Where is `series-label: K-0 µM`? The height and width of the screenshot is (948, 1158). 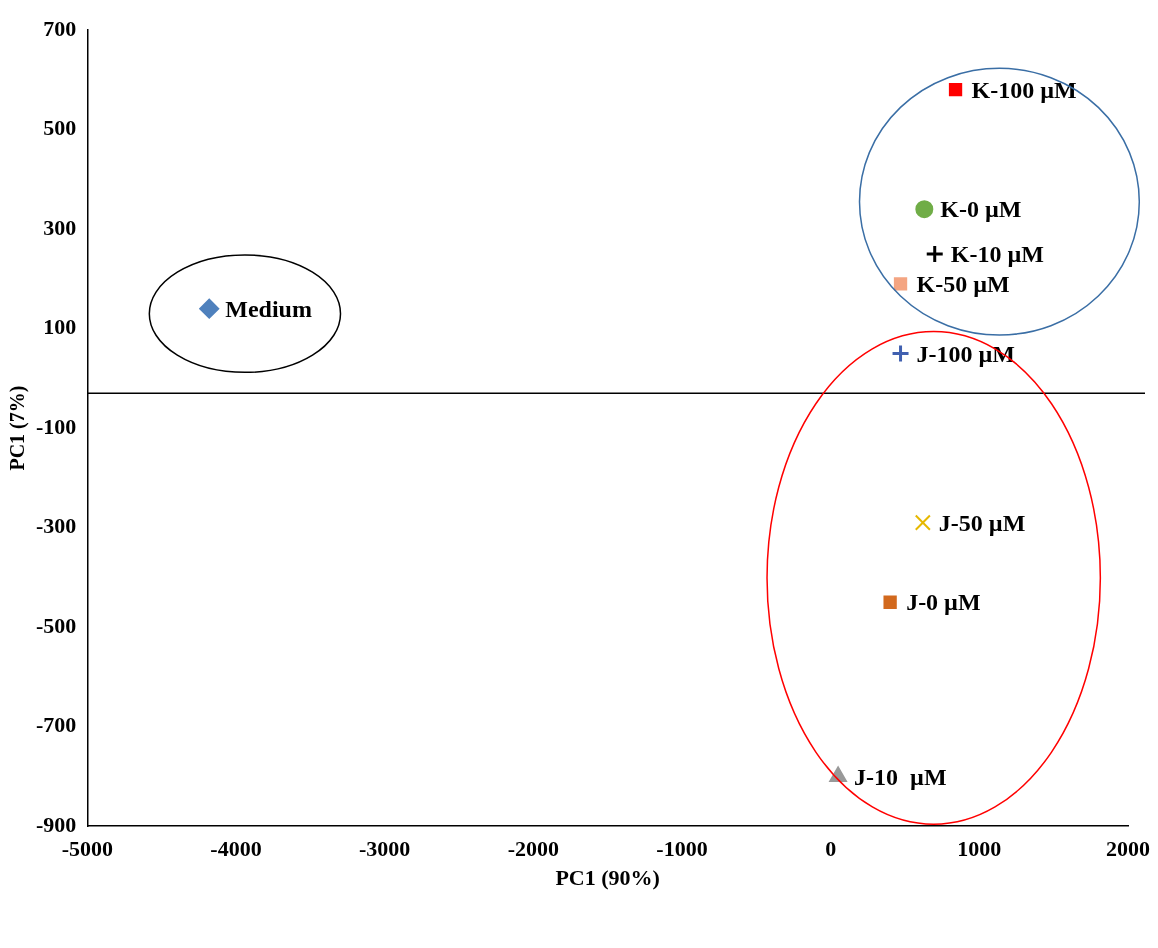 series-label: K-0 µM is located at coordinates (981, 209).